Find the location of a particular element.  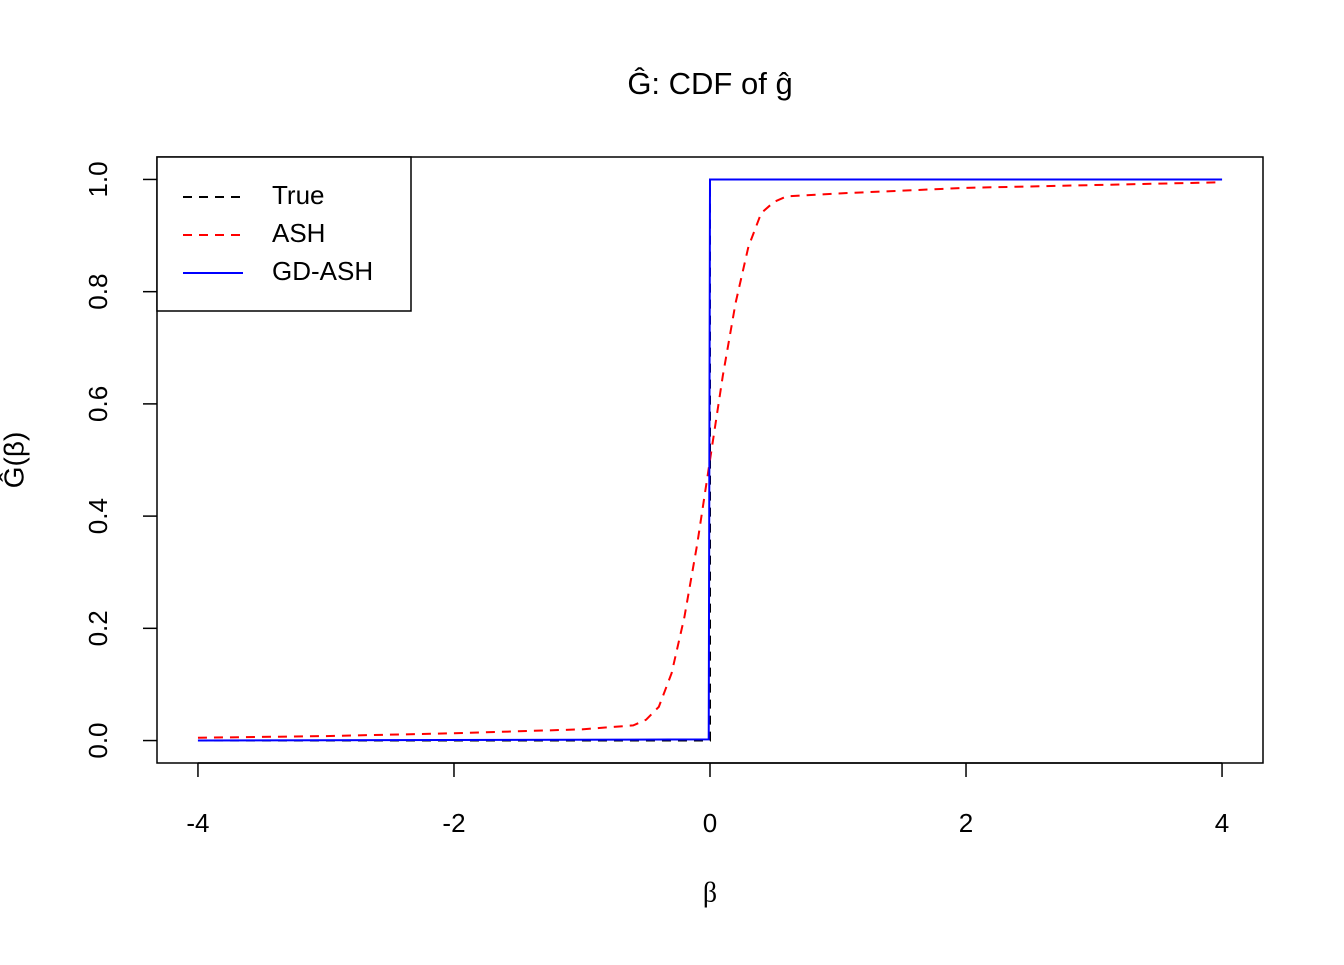

y-tick-label: 0.8 is located at coordinates (98, 292).